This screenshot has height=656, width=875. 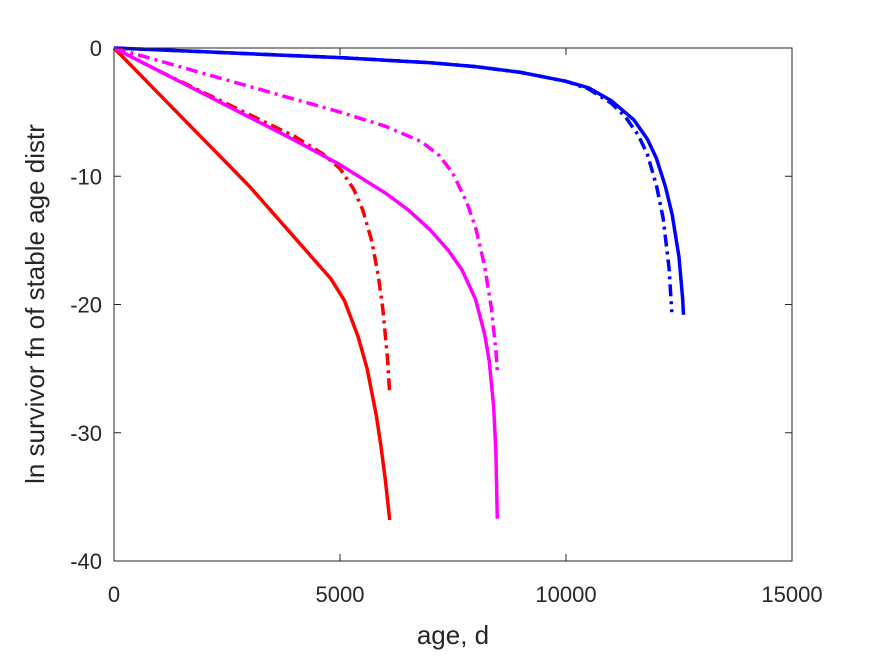 I want to click on y-tick-label: -10, so click(x=86, y=176).